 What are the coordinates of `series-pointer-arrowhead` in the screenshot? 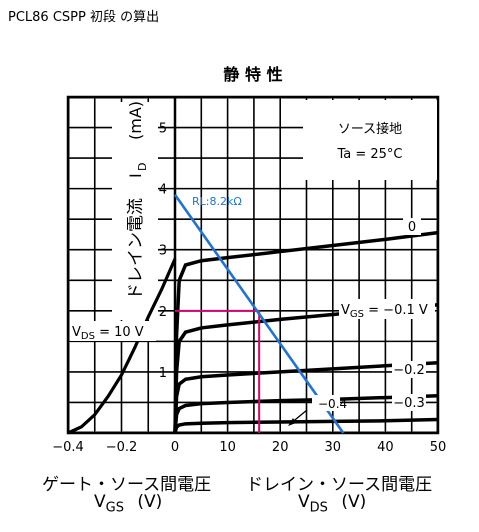 It's located at (292, 422).